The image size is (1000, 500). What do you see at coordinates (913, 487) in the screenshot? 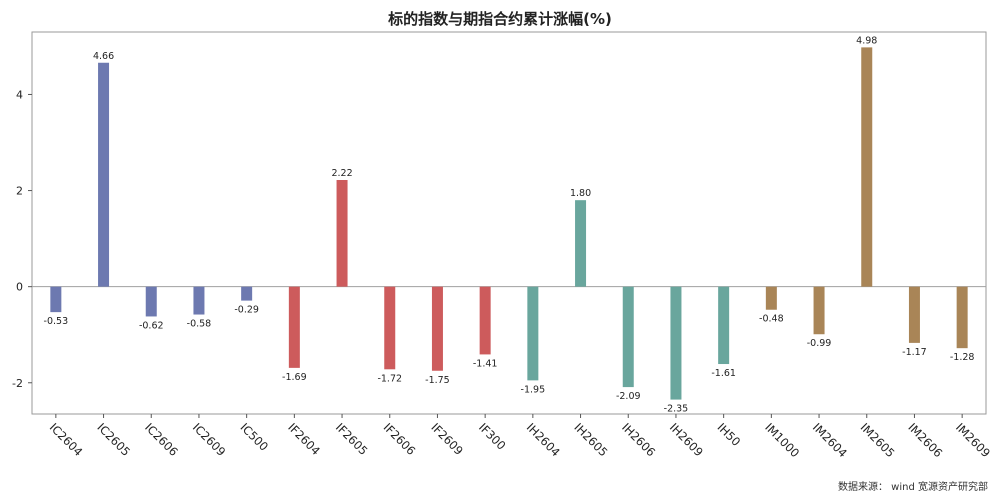
I see `source-note: 数据来源： wind 宽源资产研究部` at bounding box center [913, 487].